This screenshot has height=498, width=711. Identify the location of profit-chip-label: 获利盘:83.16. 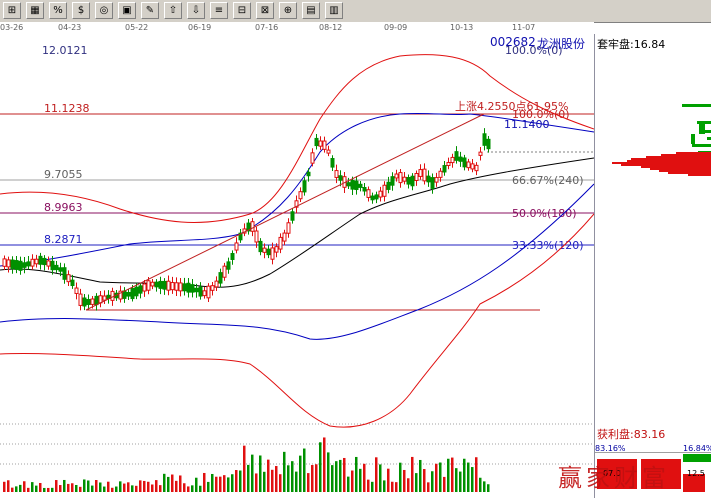
(631, 434).